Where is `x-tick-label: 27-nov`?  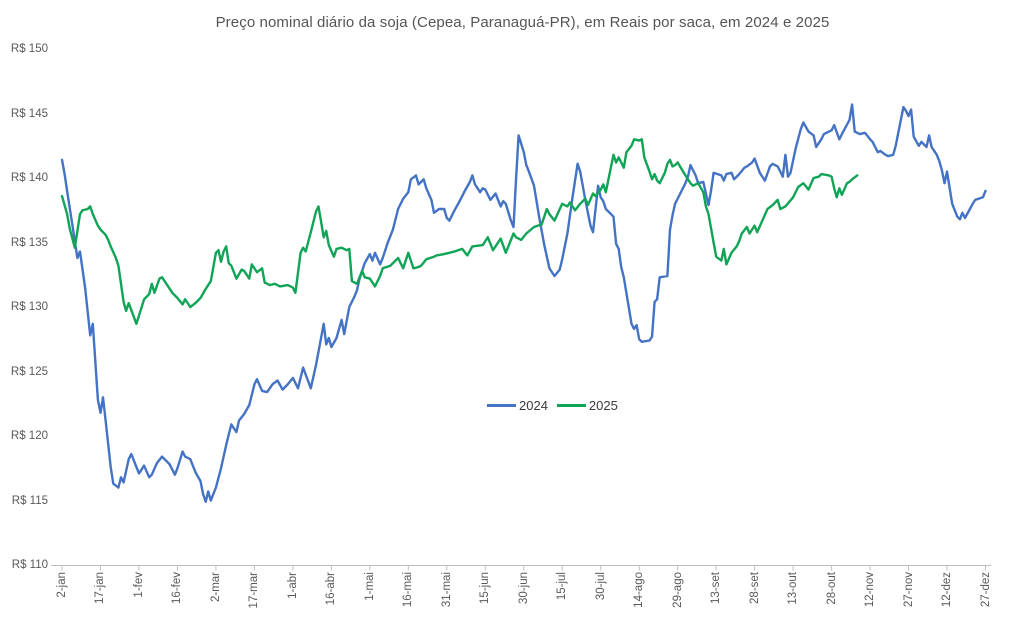
x-tick-label: 27-nov is located at coordinates (908, 590).